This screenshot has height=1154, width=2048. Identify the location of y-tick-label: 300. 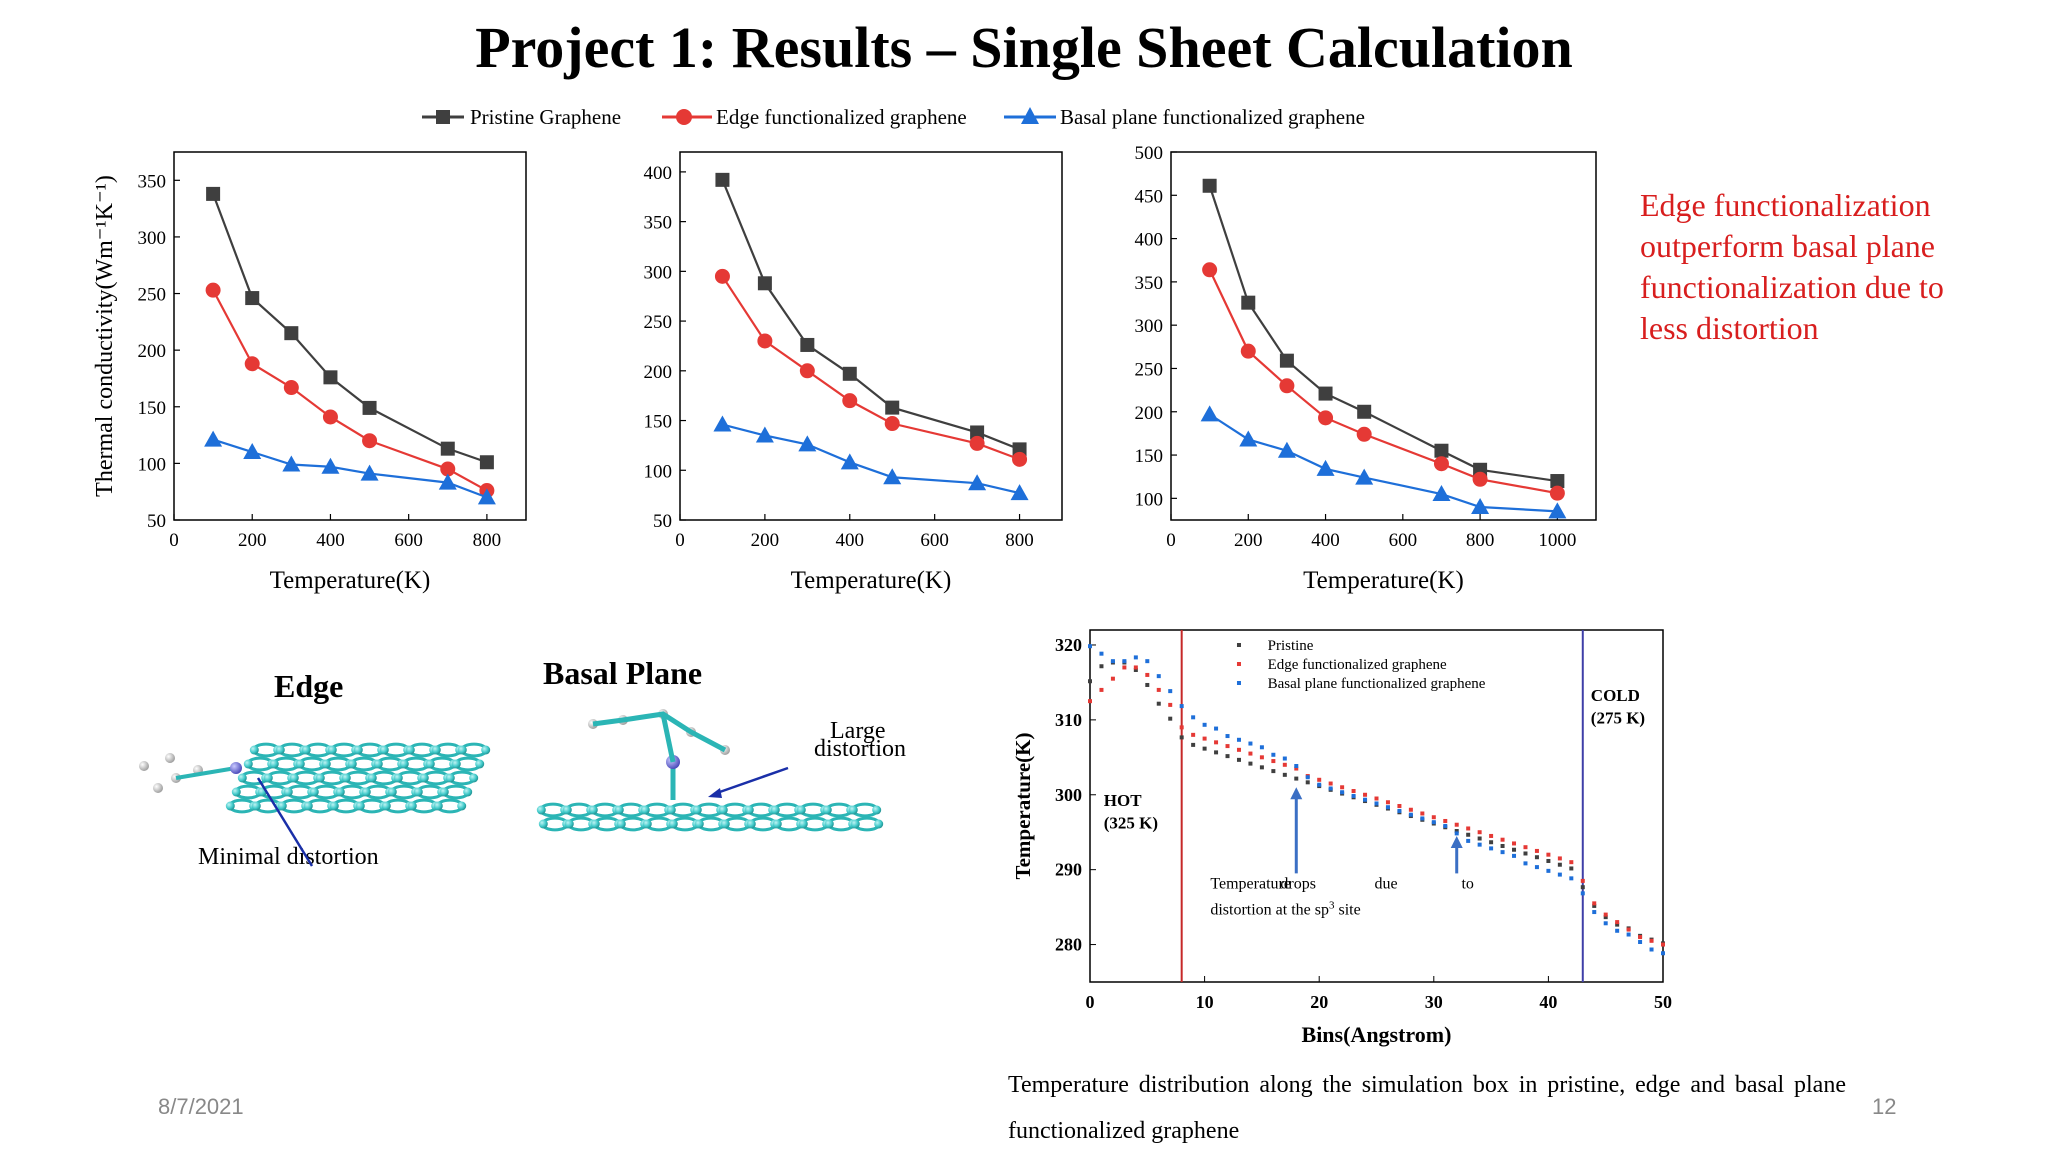
(1068, 795).